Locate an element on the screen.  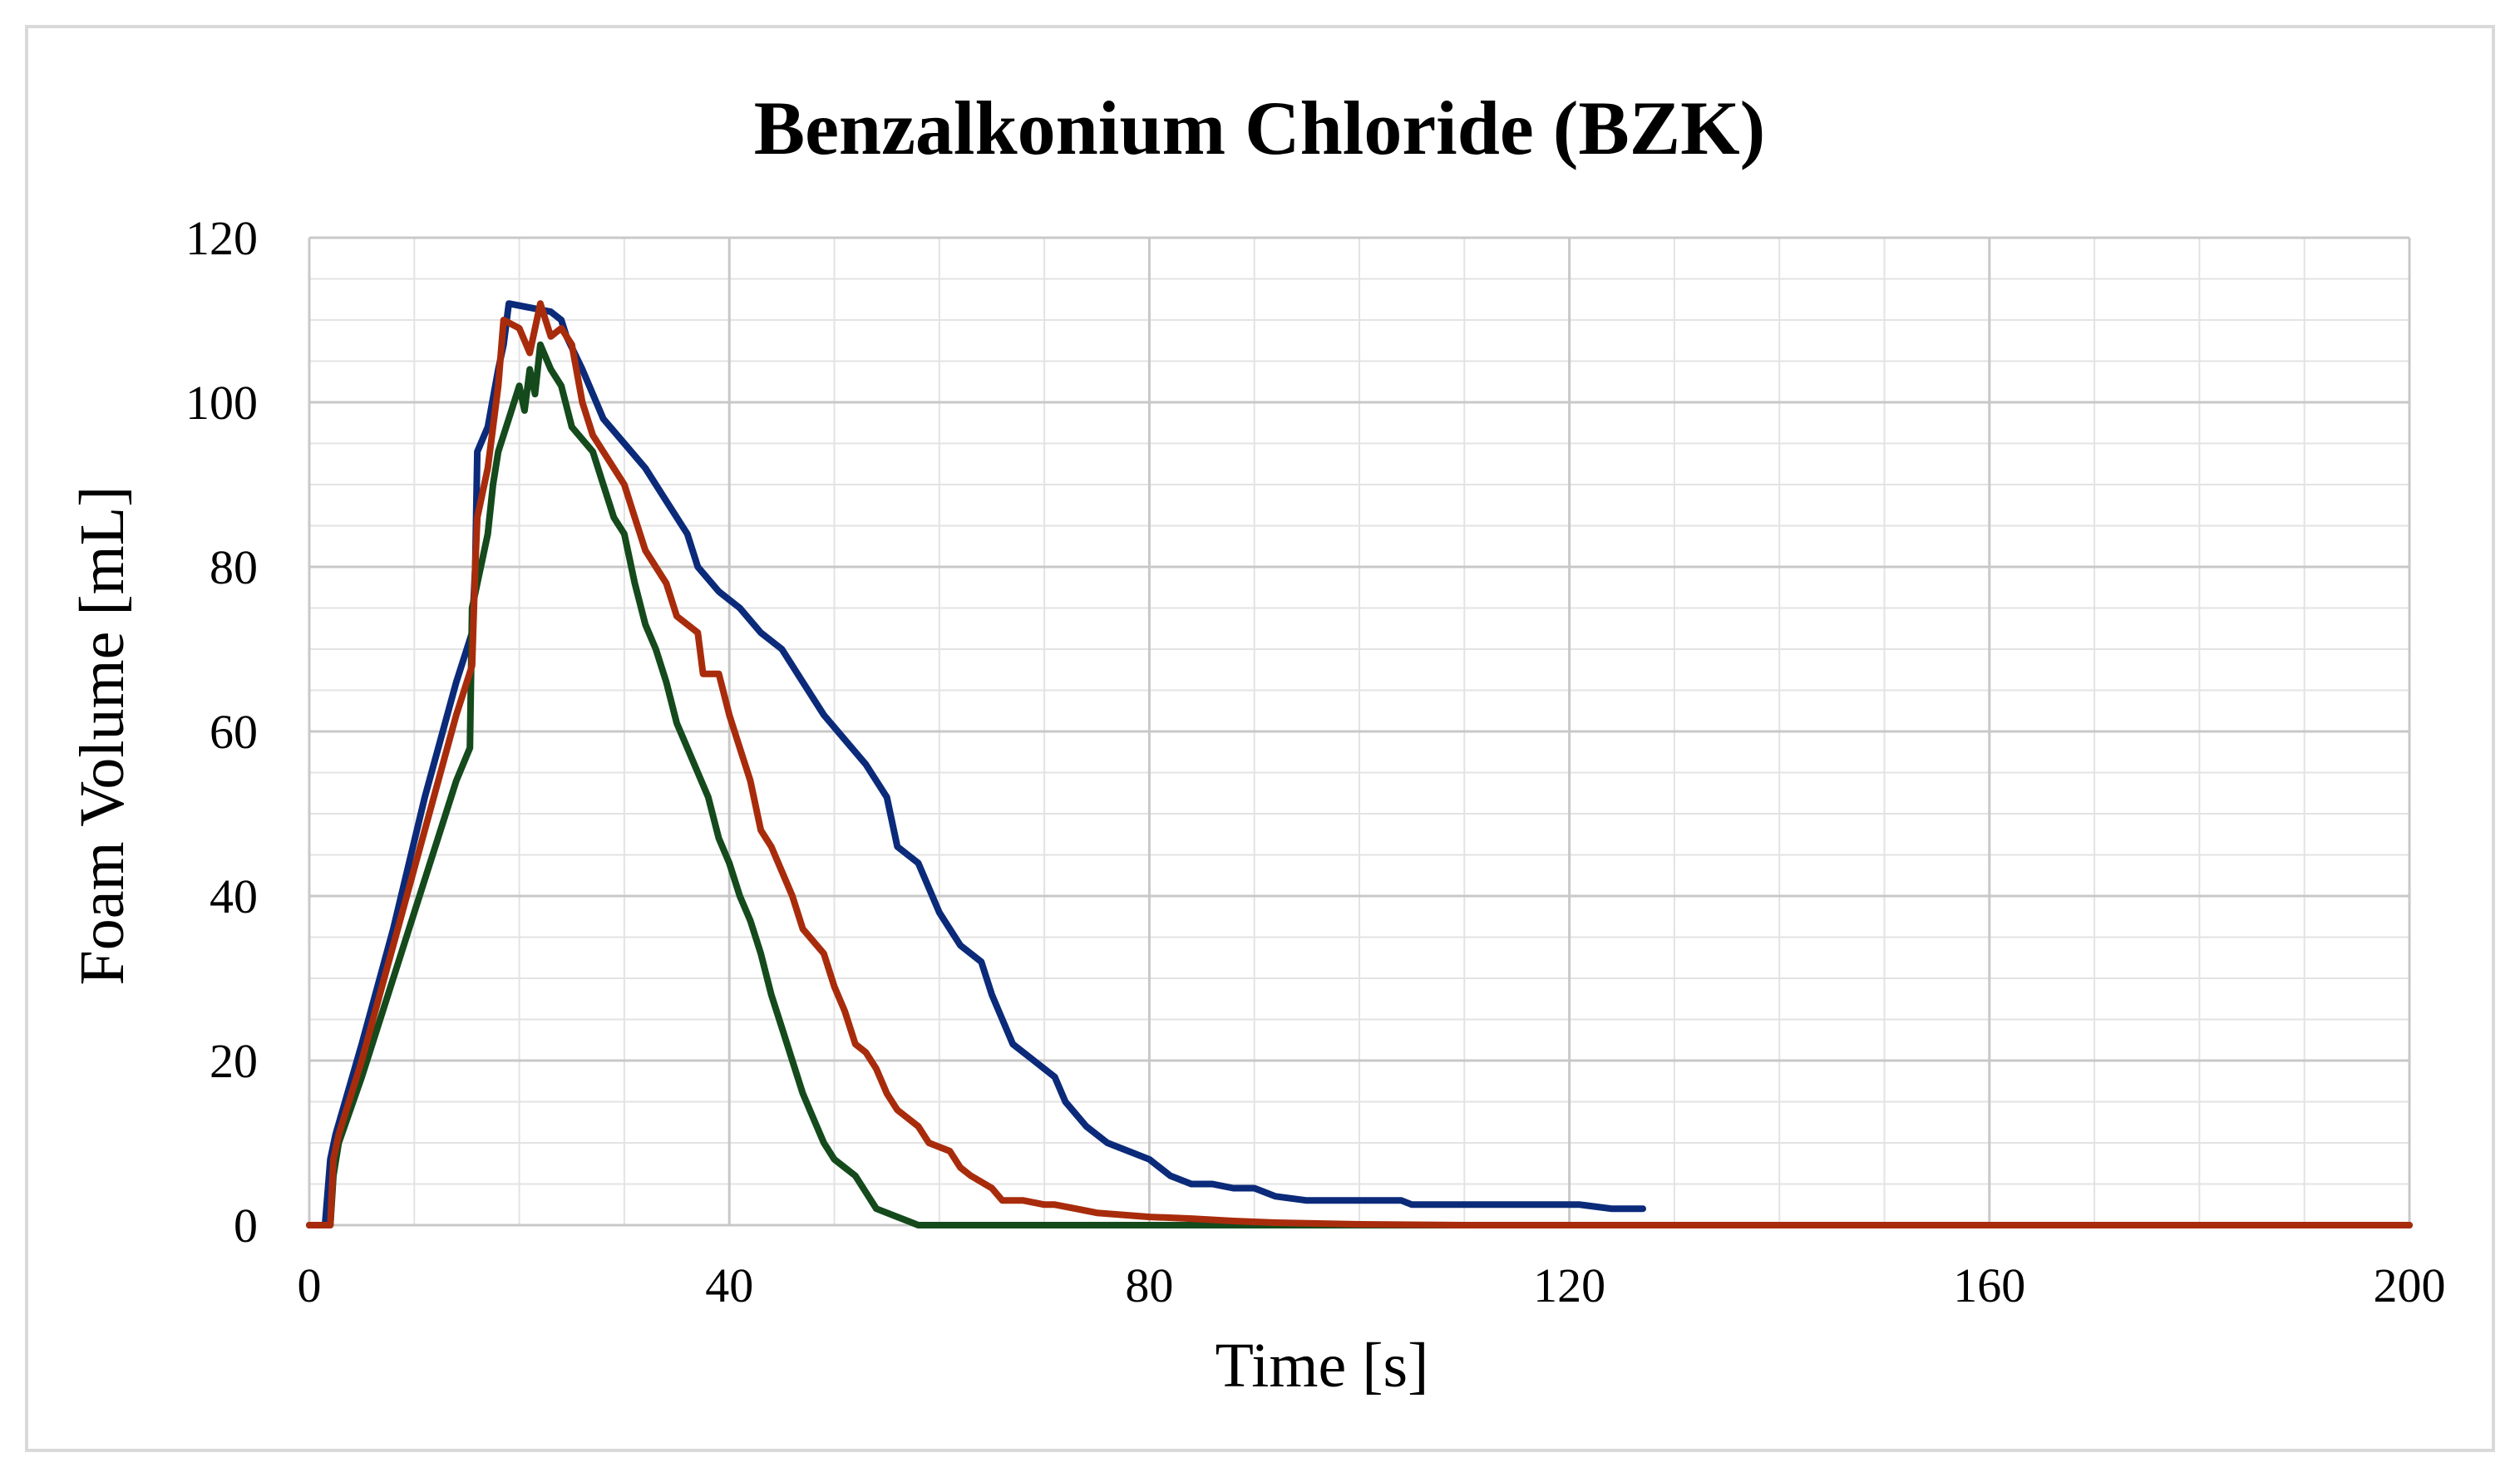
x-tick-label: 120 is located at coordinates (1569, 1285).